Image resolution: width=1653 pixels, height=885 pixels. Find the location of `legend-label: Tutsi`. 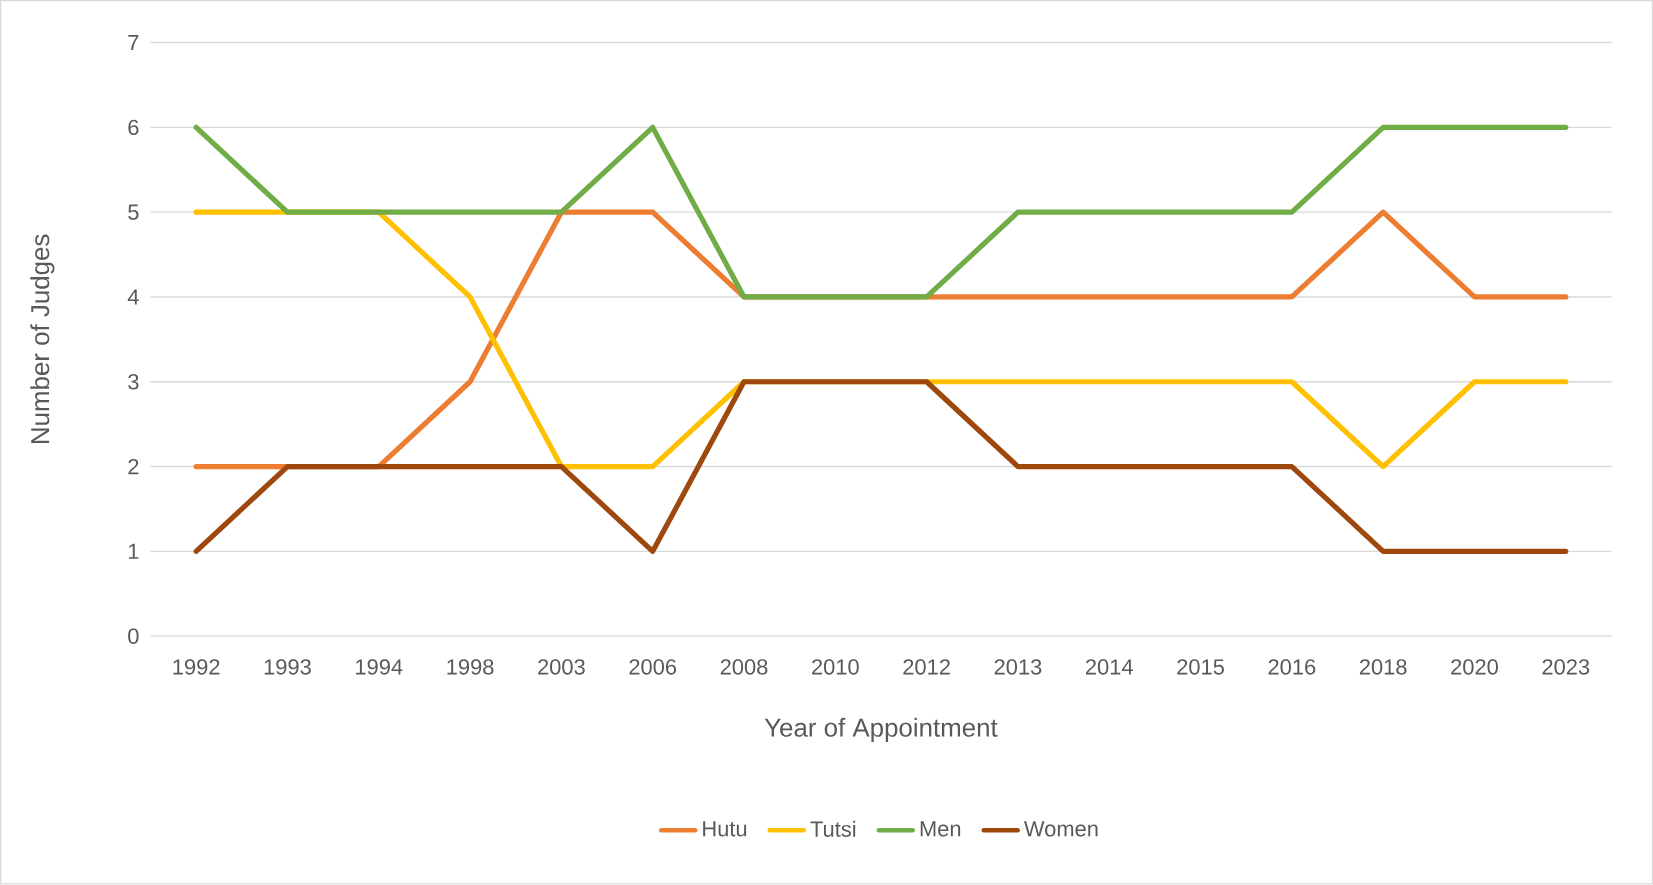

legend-label: Tutsi is located at coordinates (833, 829).